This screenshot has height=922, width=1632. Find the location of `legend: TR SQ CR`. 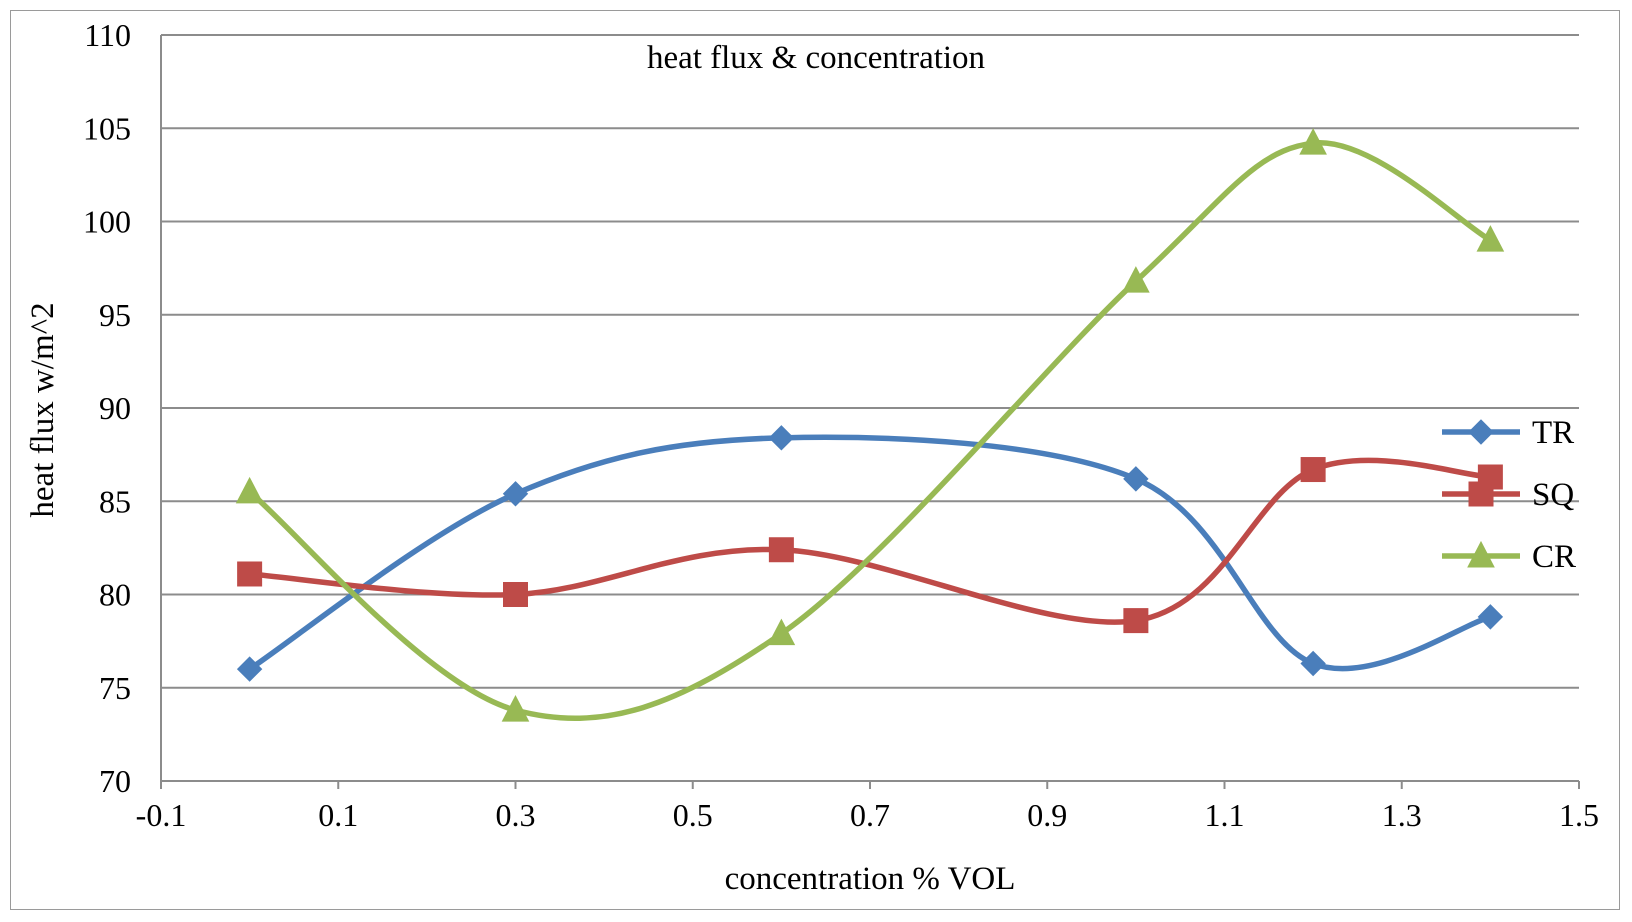

legend: TR SQ CR is located at coordinates (1509, 495).